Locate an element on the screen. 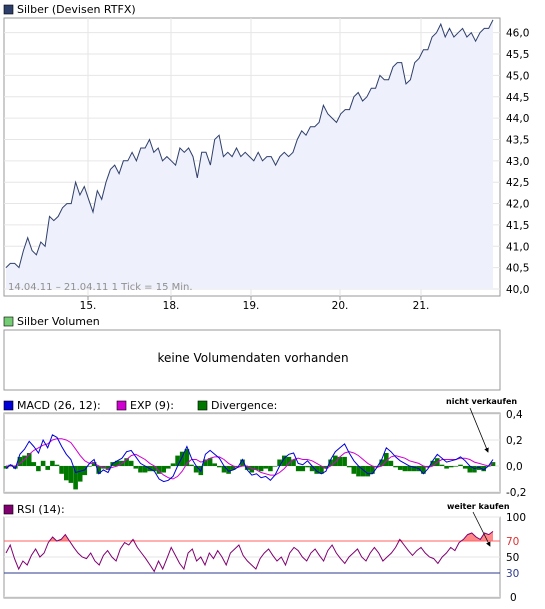 This screenshot has height=609, width=545. macd-annotation-arrow is located at coordinates (479, 430).